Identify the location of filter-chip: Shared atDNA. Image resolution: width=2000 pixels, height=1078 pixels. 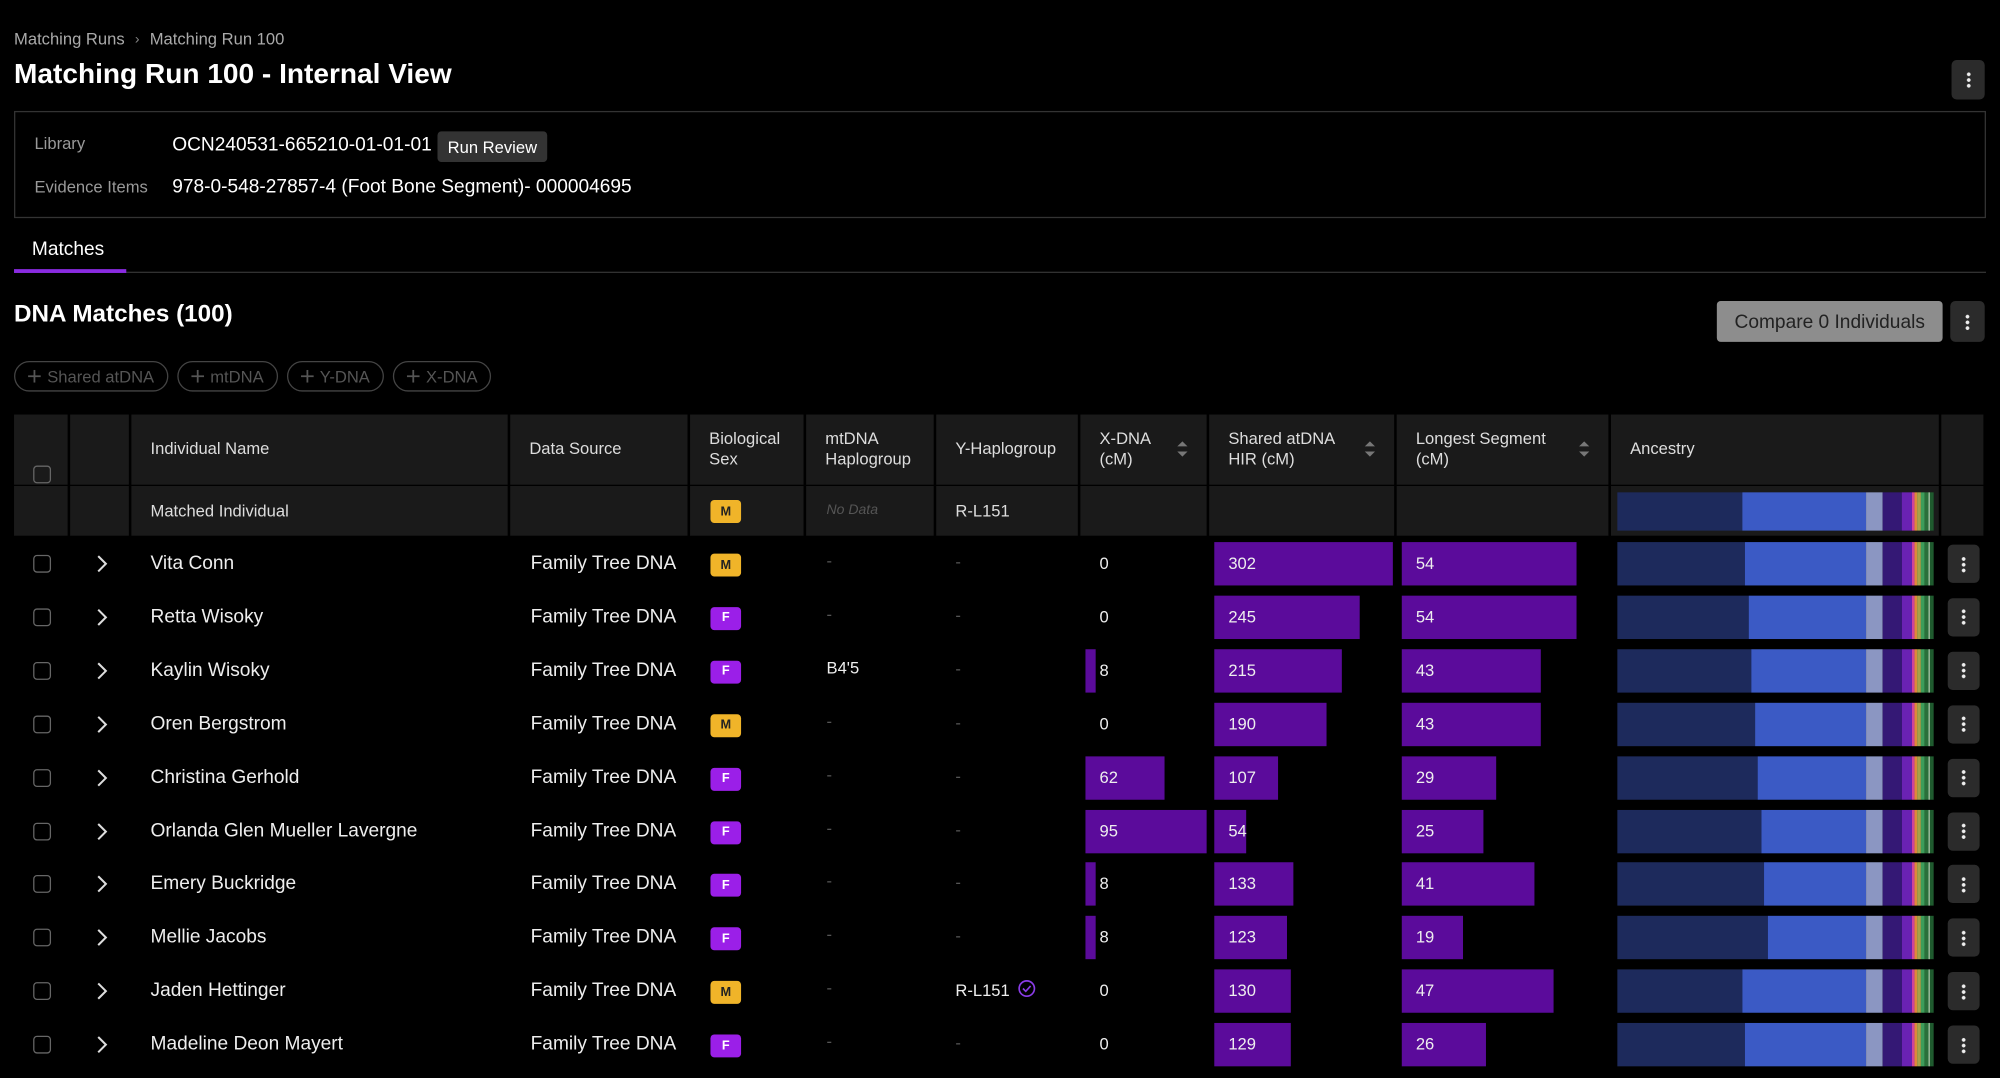
(91, 376).